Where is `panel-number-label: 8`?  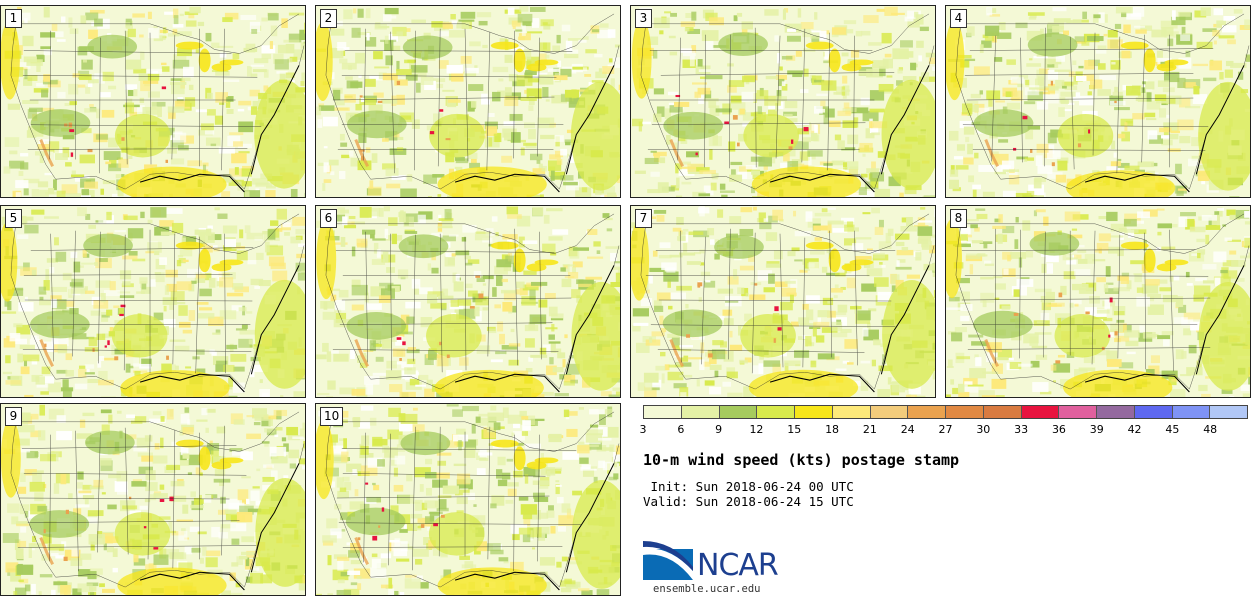
panel-number-label: 8 is located at coordinates (958, 218).